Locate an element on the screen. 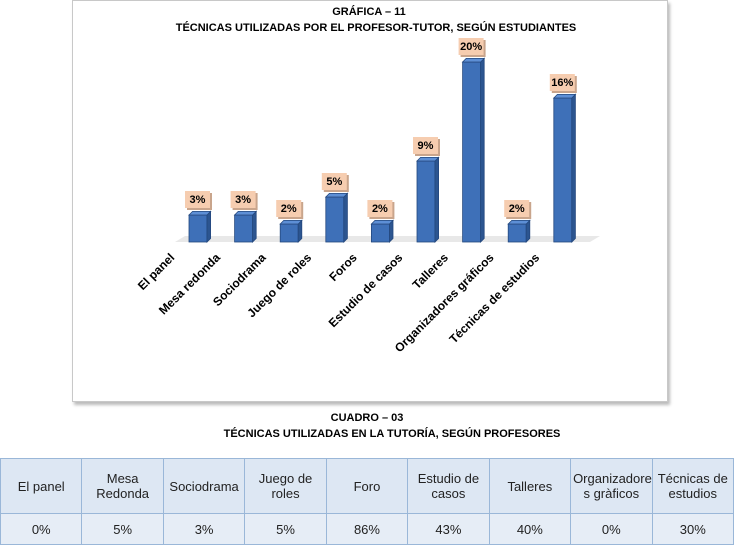  data-row: 0% 5% 3% 5% 86% 43% 40% 0% 30% is located at coordinates (367, 529).